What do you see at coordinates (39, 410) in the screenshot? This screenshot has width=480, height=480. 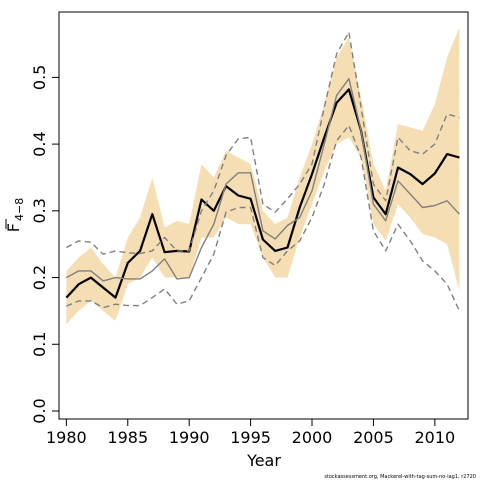 I see `y-tick-label: 0.0` at bounding box center [39, 410].